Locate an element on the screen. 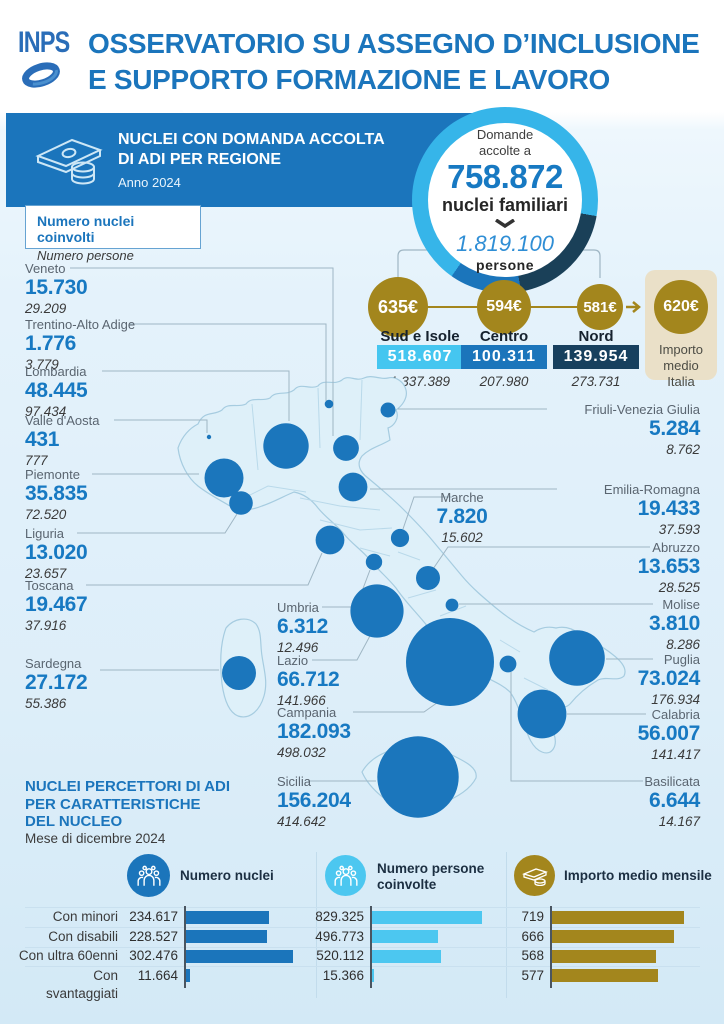  region-name: Emilia-Romagna is located at coordinates (651, 489).